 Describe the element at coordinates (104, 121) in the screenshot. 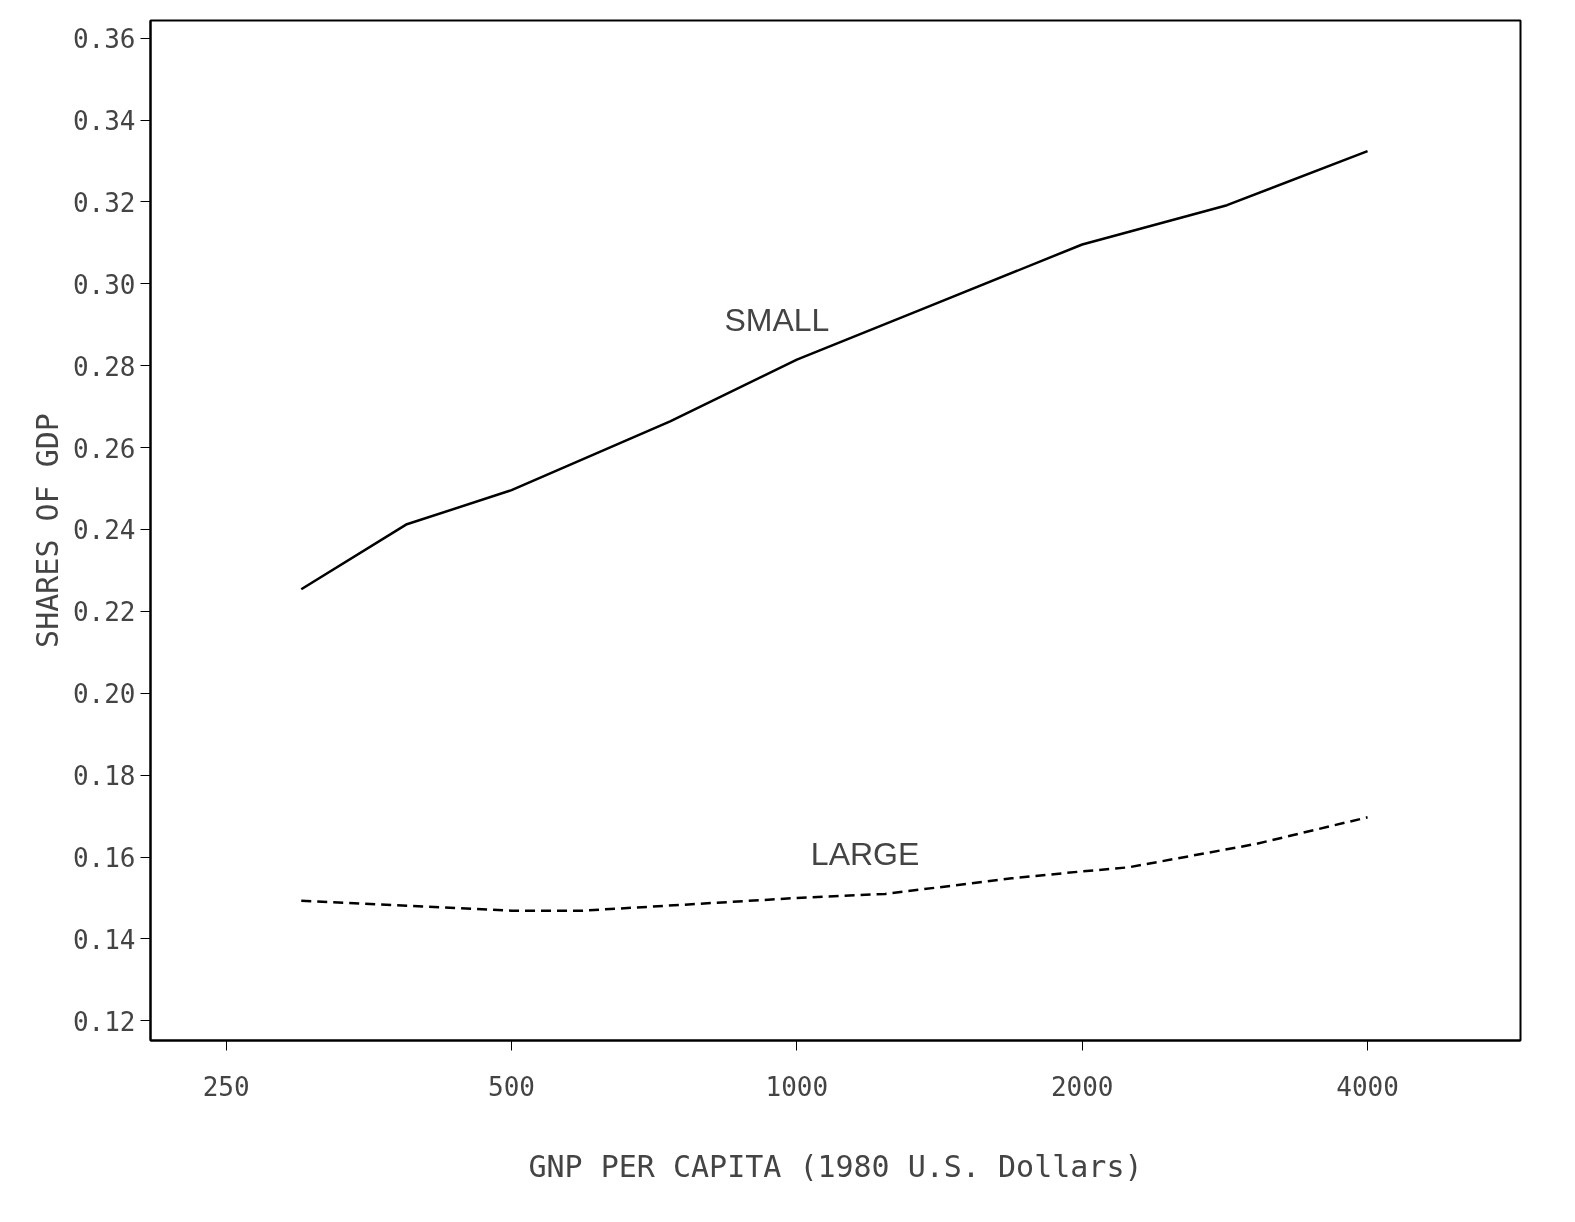

I see `y-tick-label: 0.34` at that location.